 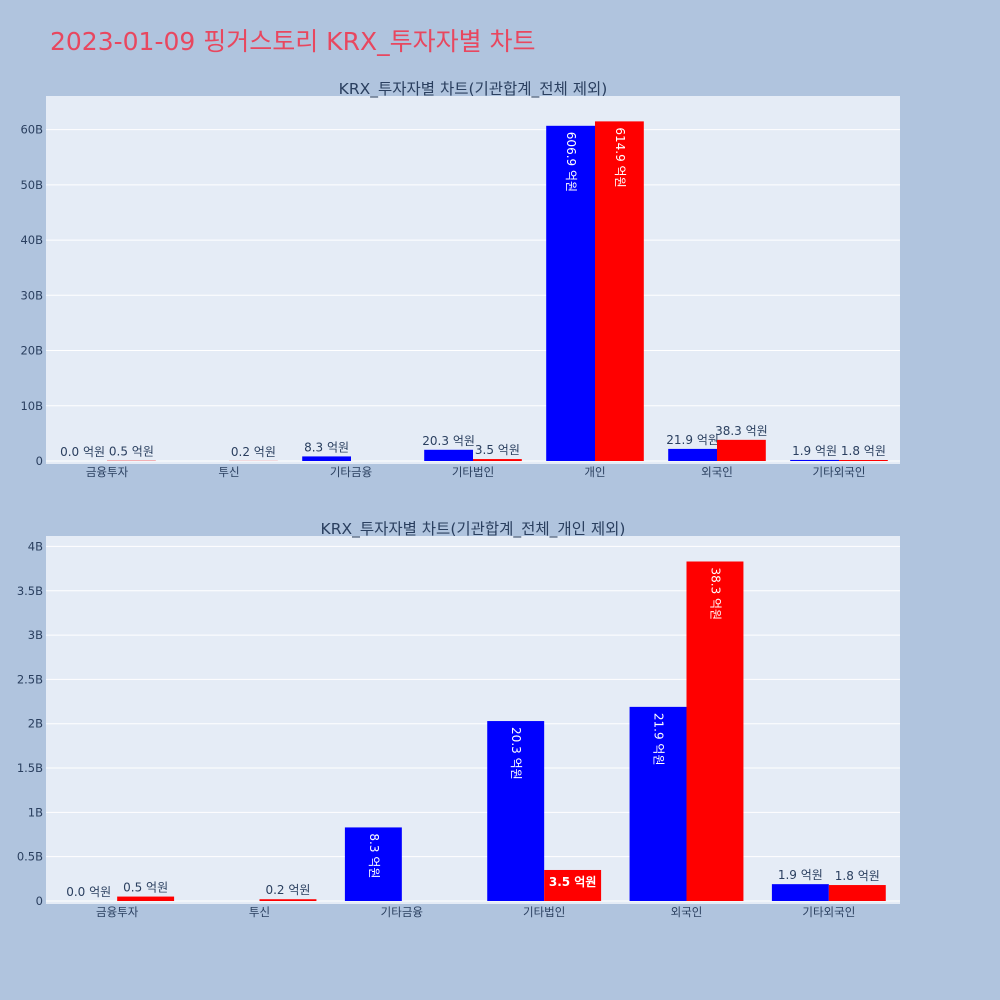 What do you see at coordinates (293, 41) in the screenshot?
I see `page-title: 2023-01-09 핑거스토리 KRX_투자자별 차트` at bounding box center [293, 41].